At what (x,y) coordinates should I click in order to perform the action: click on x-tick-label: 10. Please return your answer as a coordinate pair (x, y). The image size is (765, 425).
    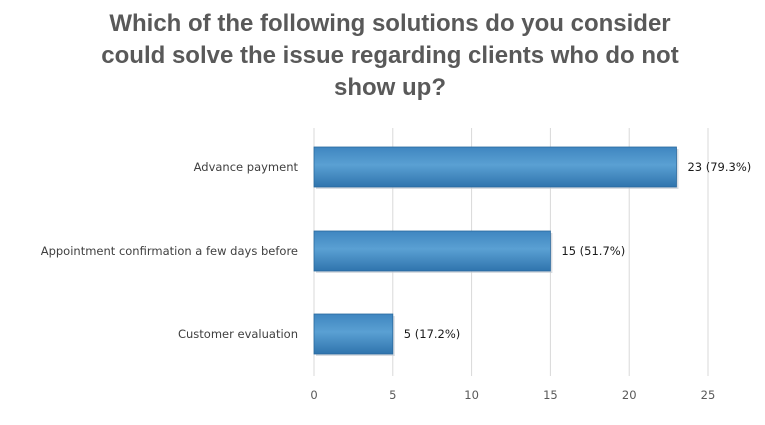
    Looking at the image, I should click on (471, 395).